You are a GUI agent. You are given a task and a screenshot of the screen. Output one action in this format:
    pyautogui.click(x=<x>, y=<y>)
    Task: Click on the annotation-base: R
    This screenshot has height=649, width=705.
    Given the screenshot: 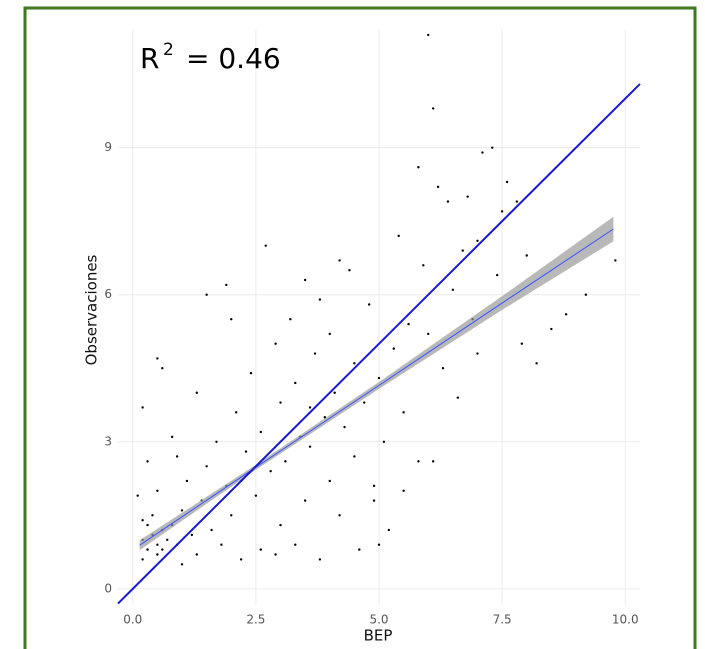 What is the action you would take?
    pyautogui.click(x=149, y=58)
    